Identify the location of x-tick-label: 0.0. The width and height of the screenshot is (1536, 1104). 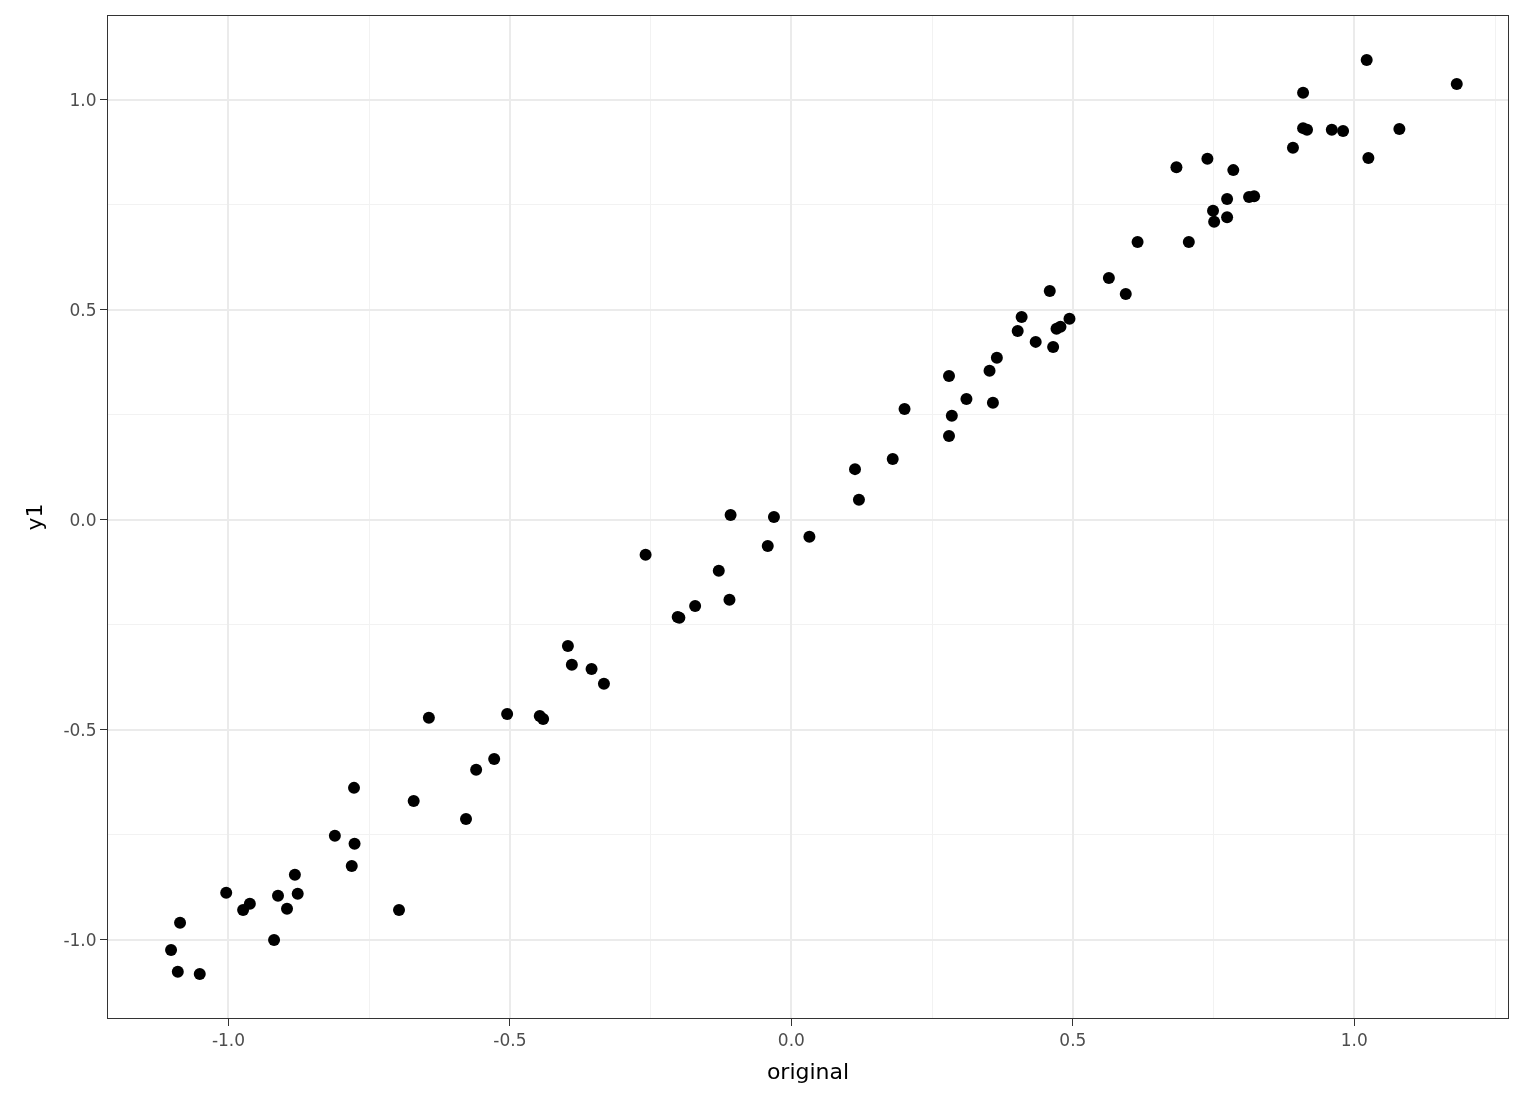
(791, 1040).